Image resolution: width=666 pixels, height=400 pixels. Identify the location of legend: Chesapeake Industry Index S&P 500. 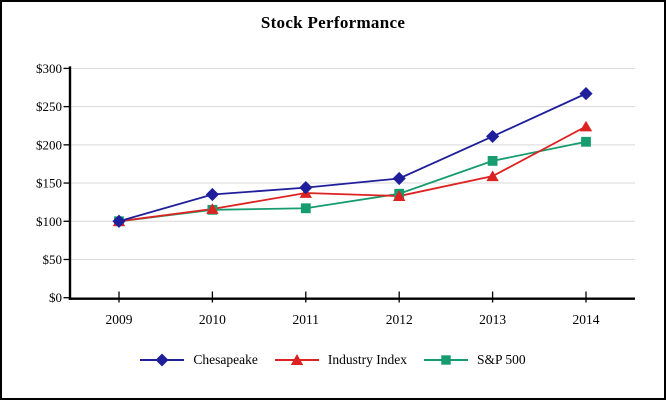
(333, 360).